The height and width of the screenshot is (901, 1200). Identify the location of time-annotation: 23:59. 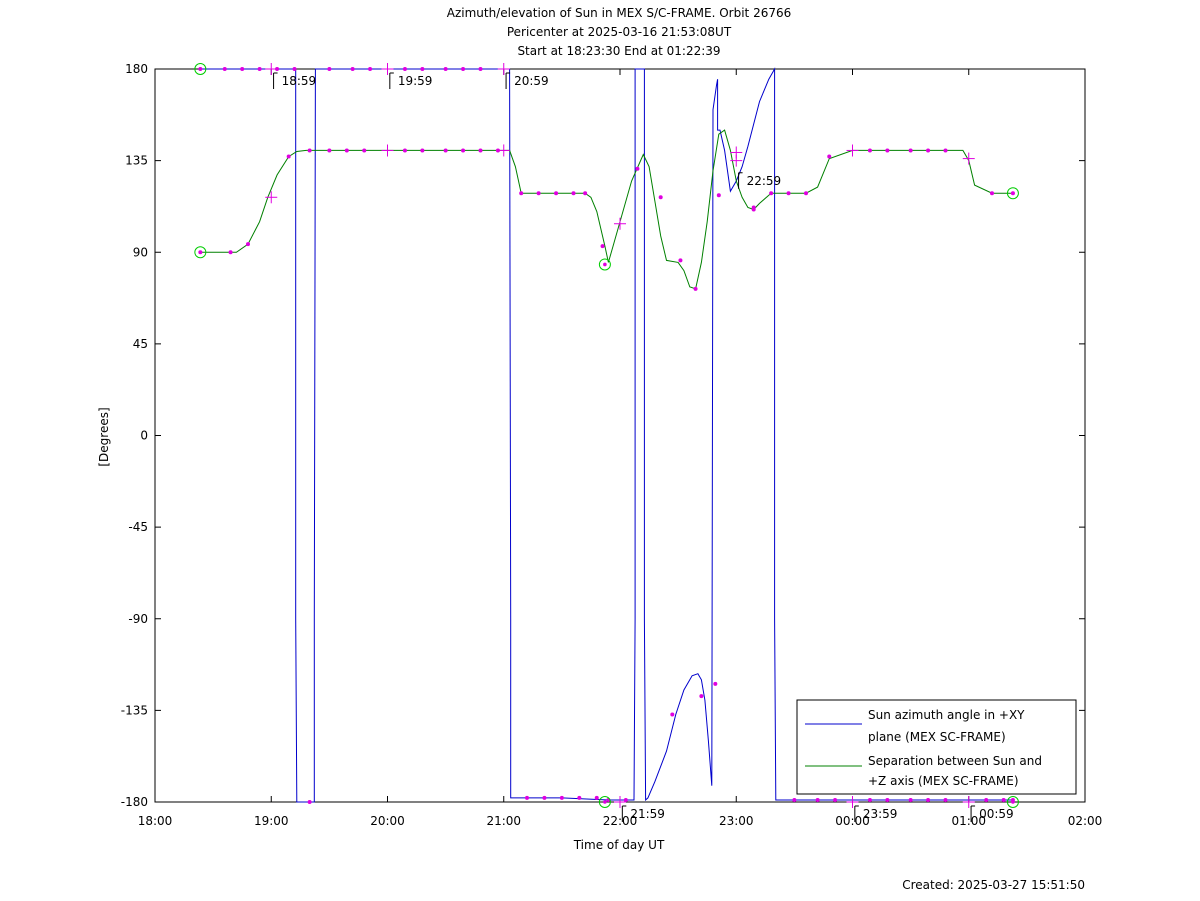
(876, 813).